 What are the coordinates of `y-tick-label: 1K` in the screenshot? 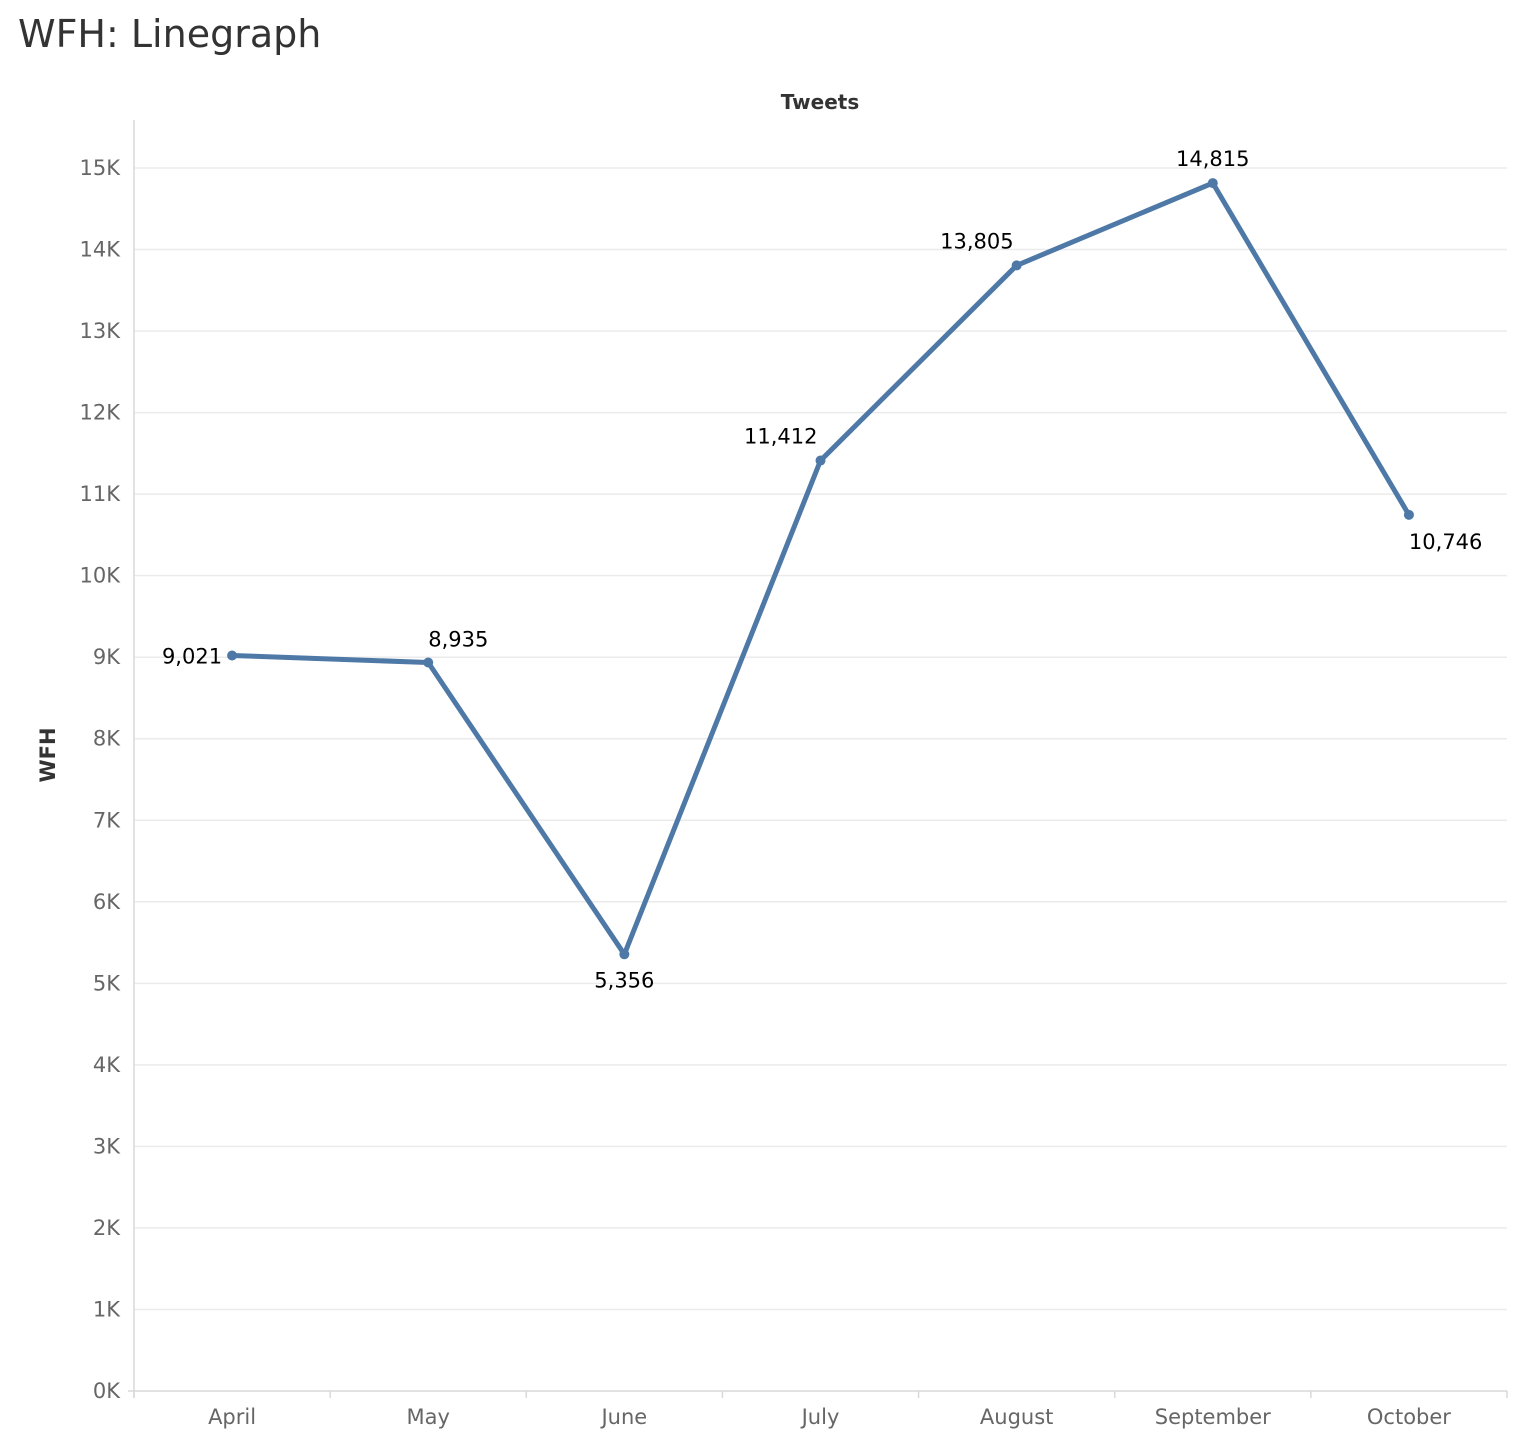 It's located at (107, 1309).